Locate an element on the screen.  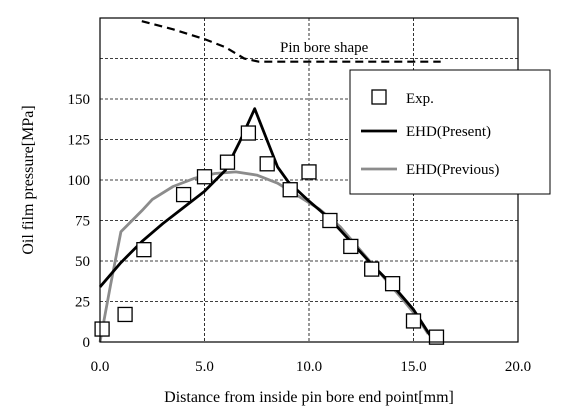
y-tick-label: 150 is located at coordinates (79, 100).